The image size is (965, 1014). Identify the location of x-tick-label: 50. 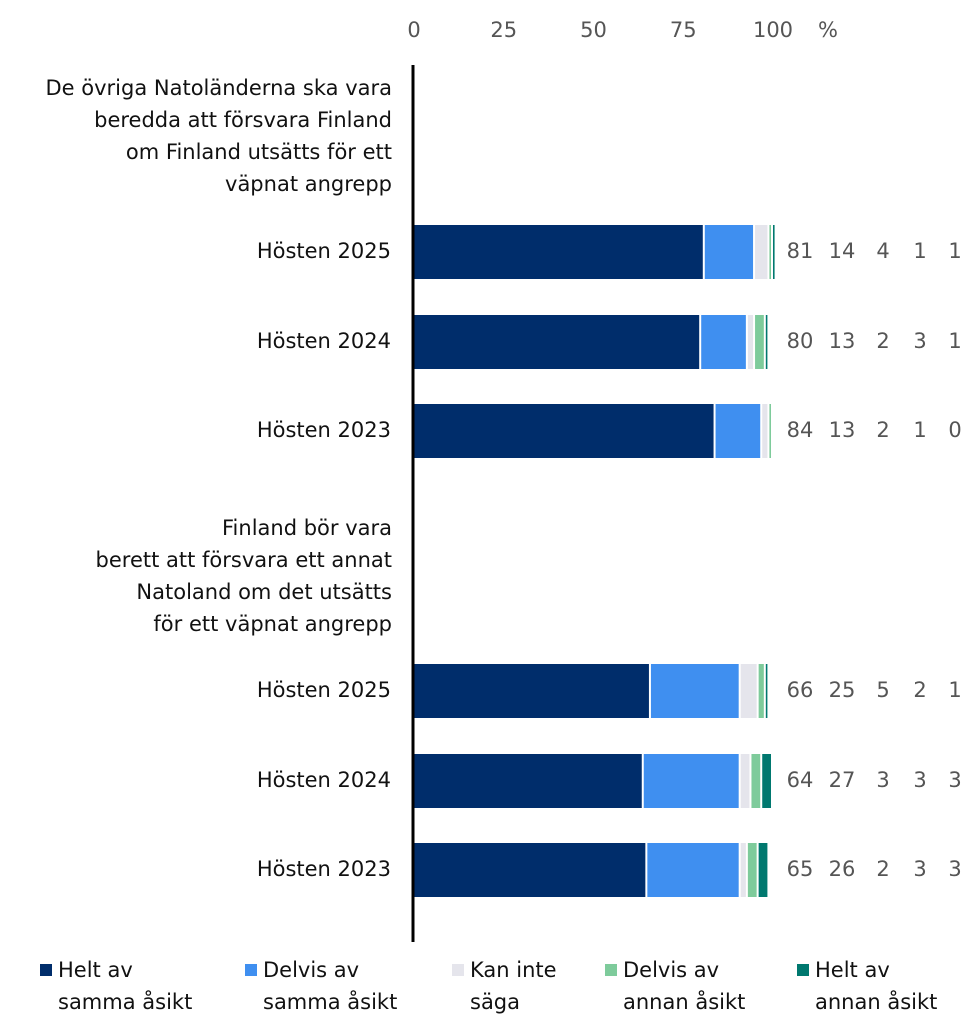
(593, 30).